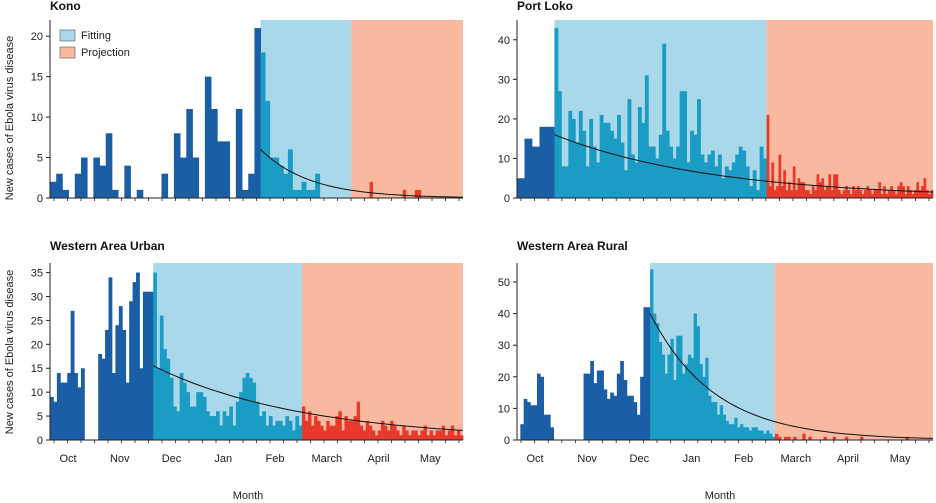 This screenshot has height=503, width=936. Describe the element at coordinates (10, 118) in the screenshot. I see `y-axis-label-top: New cases of Ebola virus disease` at that location.